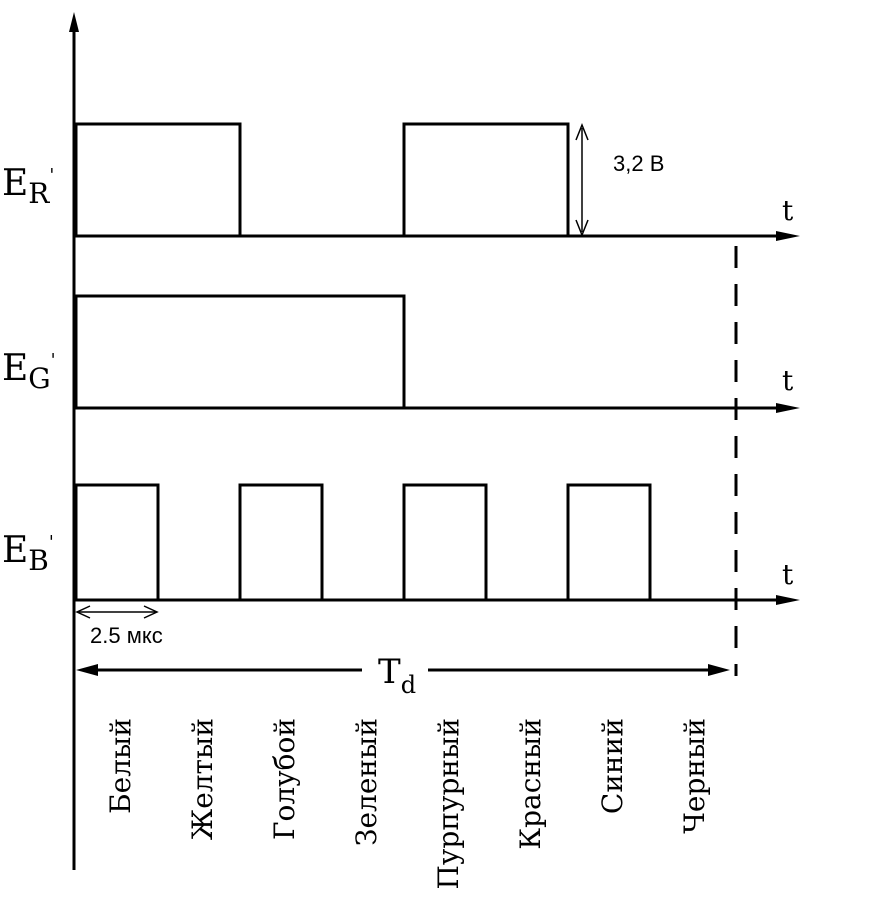 This screenshot has height=919, width=887. Describe the element at coordinates (120, 766) in the screenshot. I see `color-label: Белый` at that location.